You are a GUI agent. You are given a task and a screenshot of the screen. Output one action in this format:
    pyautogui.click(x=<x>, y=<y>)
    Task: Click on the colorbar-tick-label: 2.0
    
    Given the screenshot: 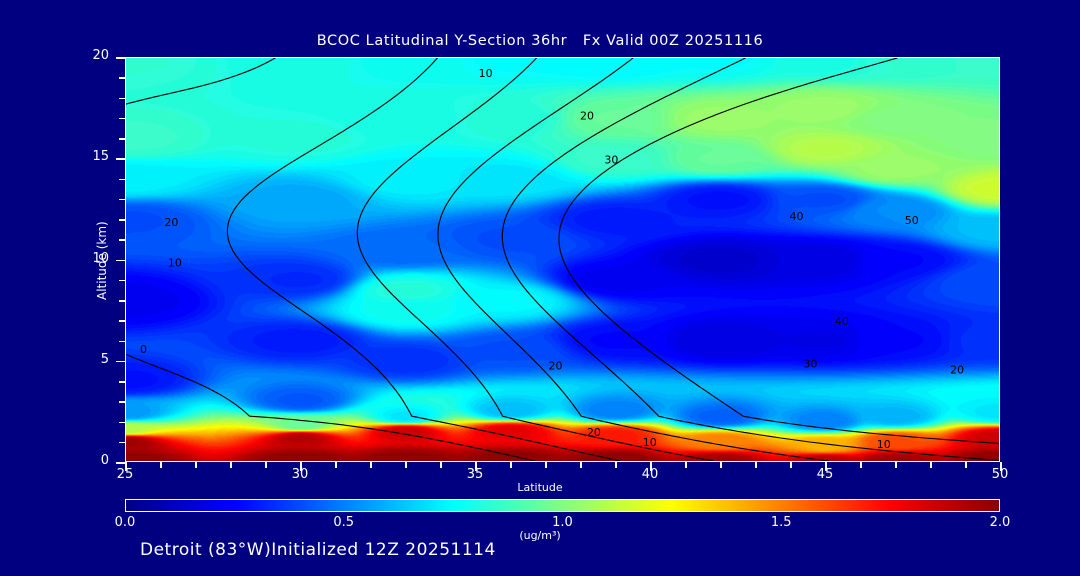 What is the action you would take?
    pyautogui.click(x=1000, y=522)
    